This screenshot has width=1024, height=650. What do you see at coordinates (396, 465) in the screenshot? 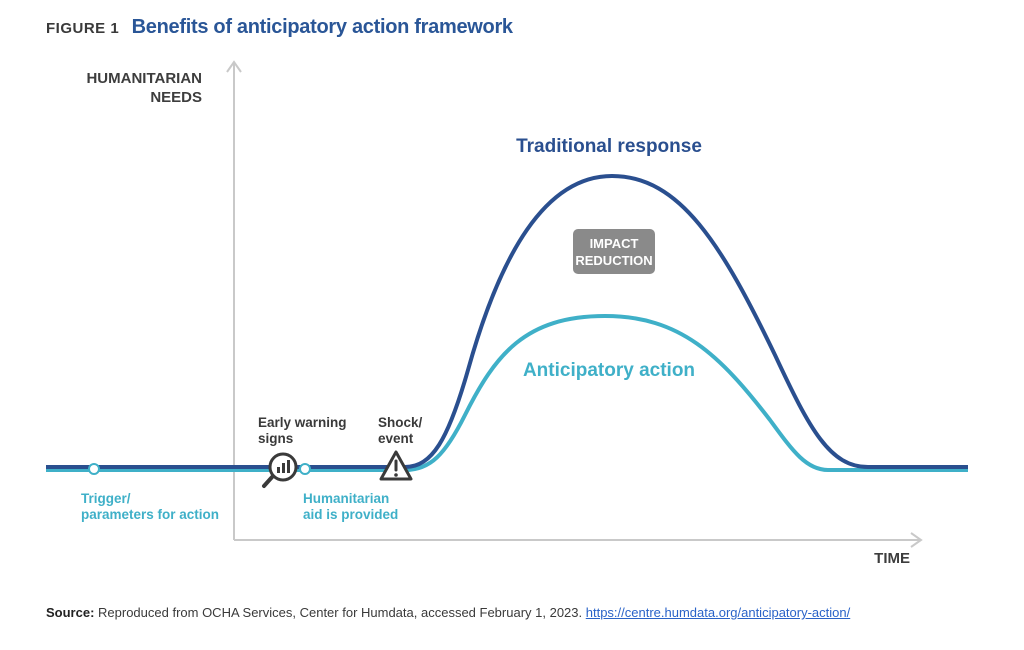
I see `warning-triangle-icon` at bounding box center [396, 465].